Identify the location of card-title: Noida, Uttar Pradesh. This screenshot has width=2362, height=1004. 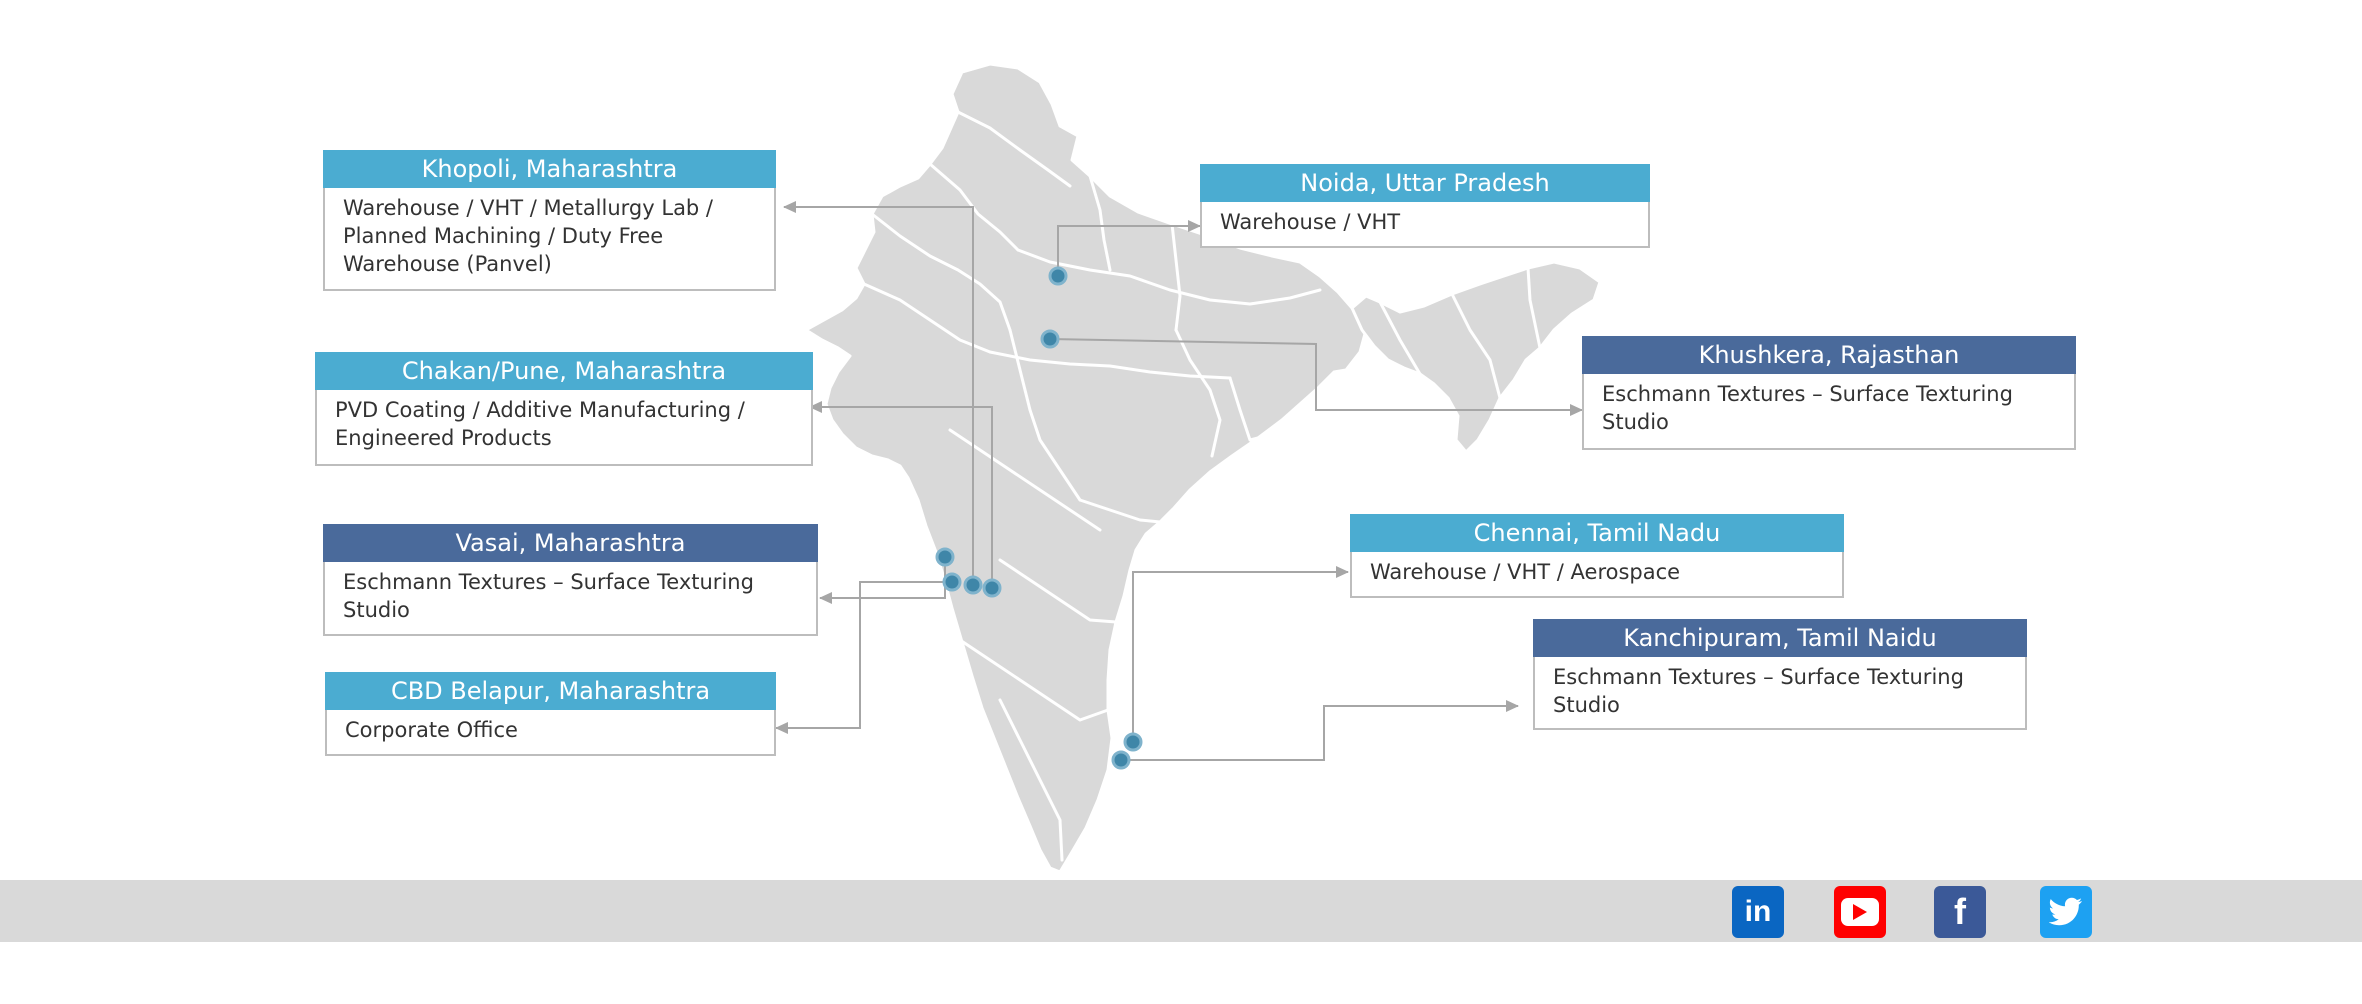
(1425, 183).